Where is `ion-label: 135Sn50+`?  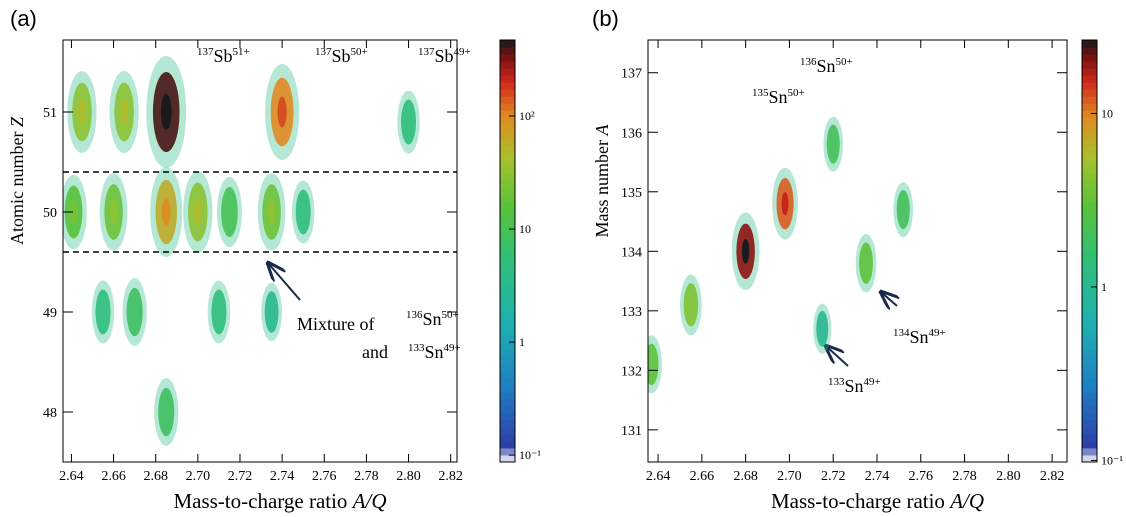 ion-label: 135Sn50+ is located at coordinates (778, 97).